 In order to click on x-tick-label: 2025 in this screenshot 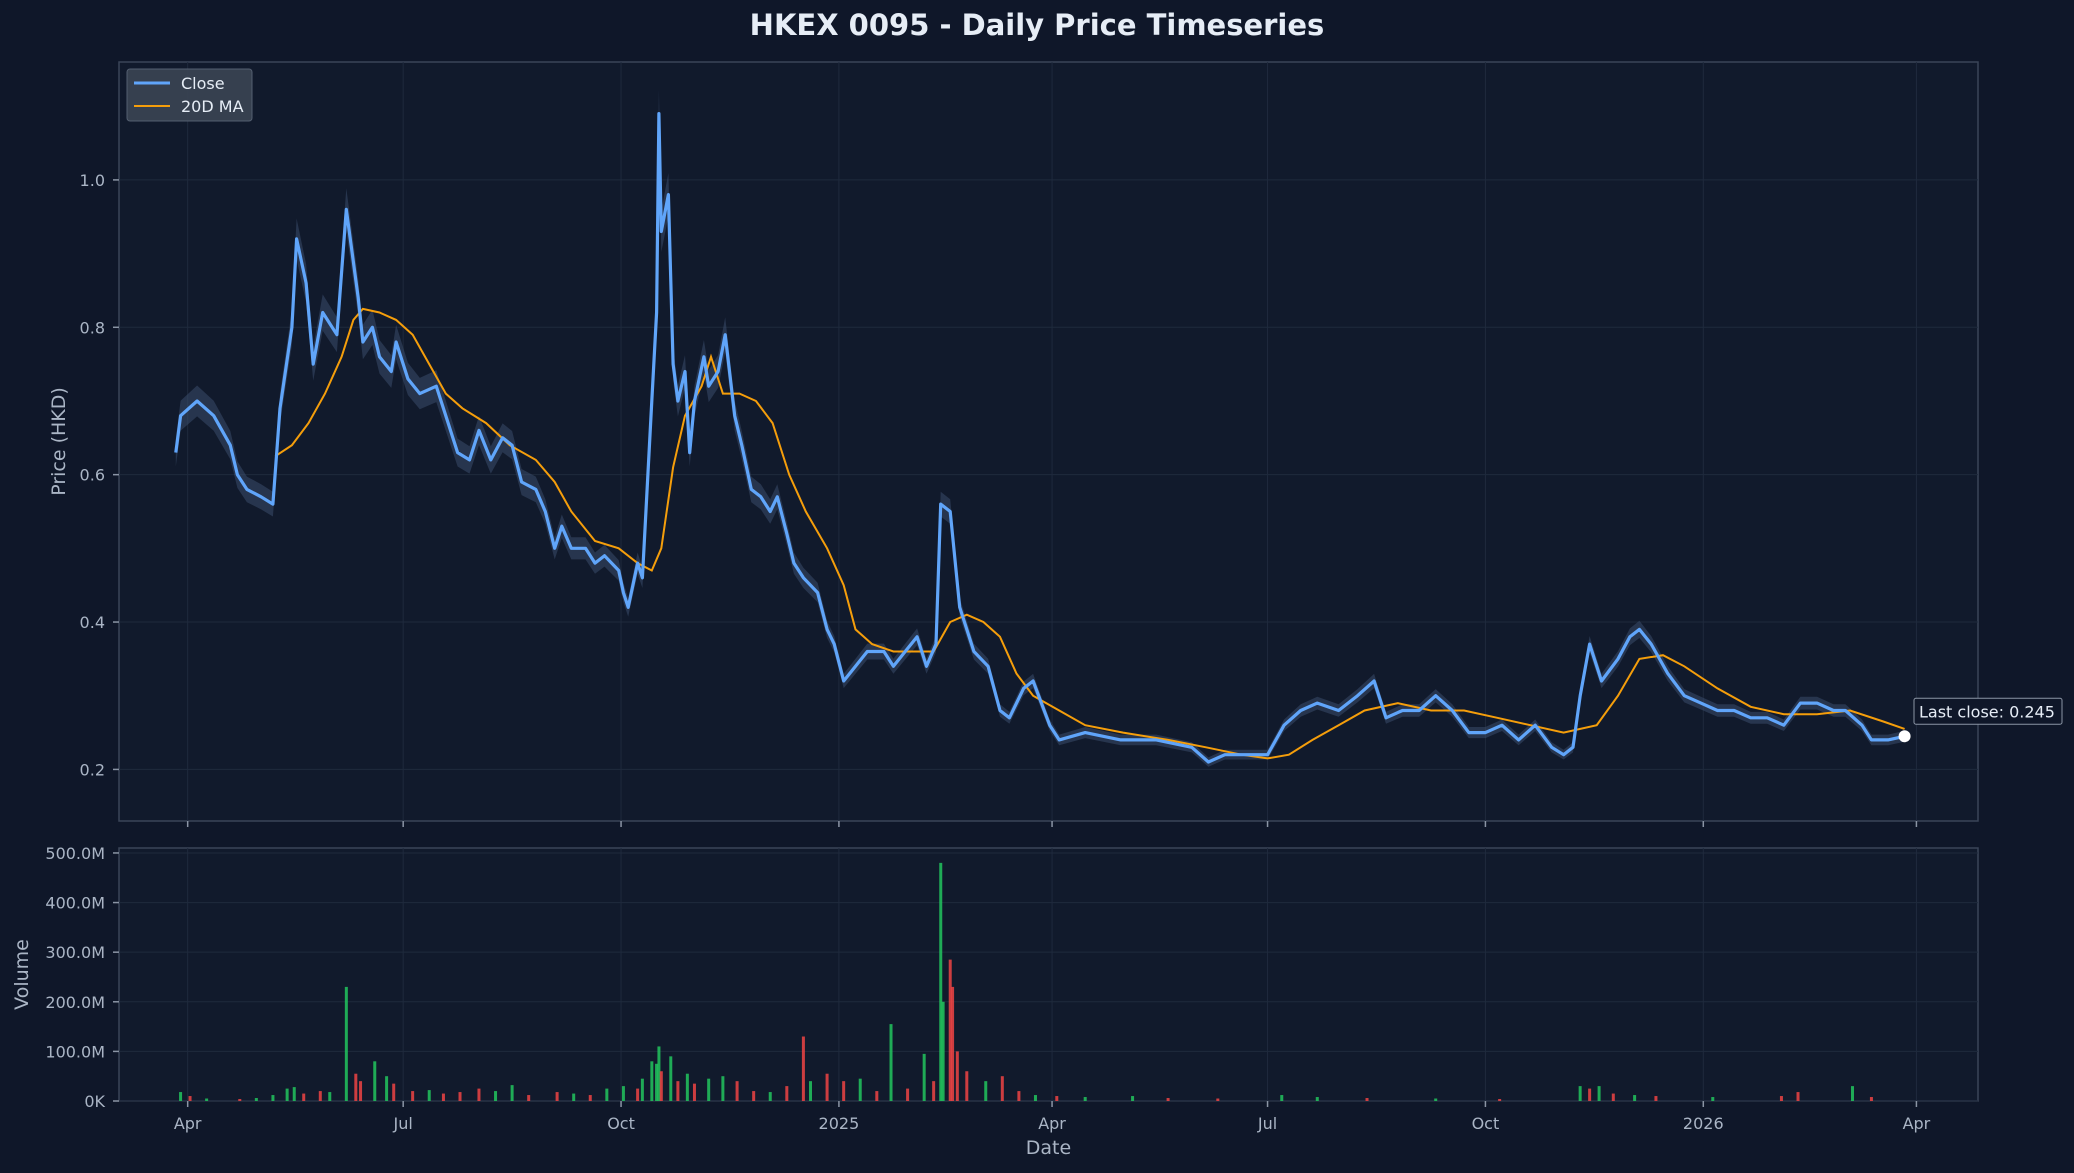, I will do `click(839, 1123)`.